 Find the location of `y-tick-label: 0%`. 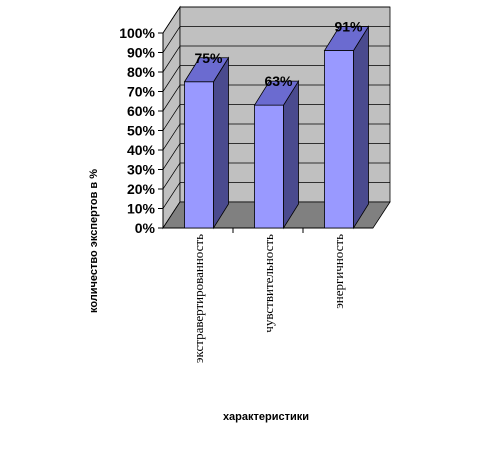

y-tick-label: 0% is located at coordinates (145, 228).